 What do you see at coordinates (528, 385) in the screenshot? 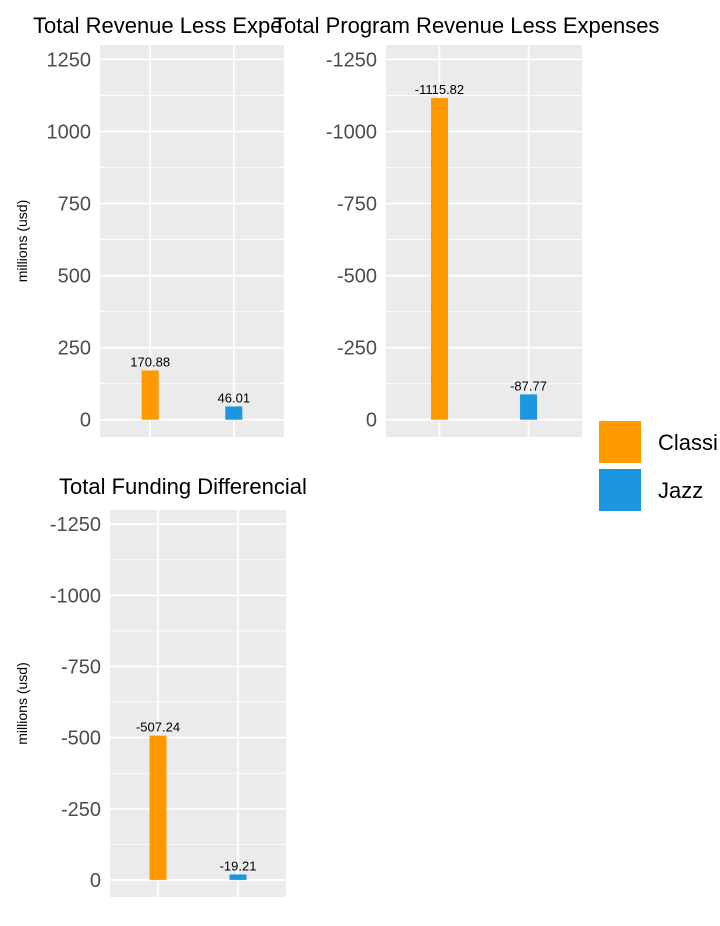
I see `bar-data-label: -87.77` at bounding box center [528, 385].